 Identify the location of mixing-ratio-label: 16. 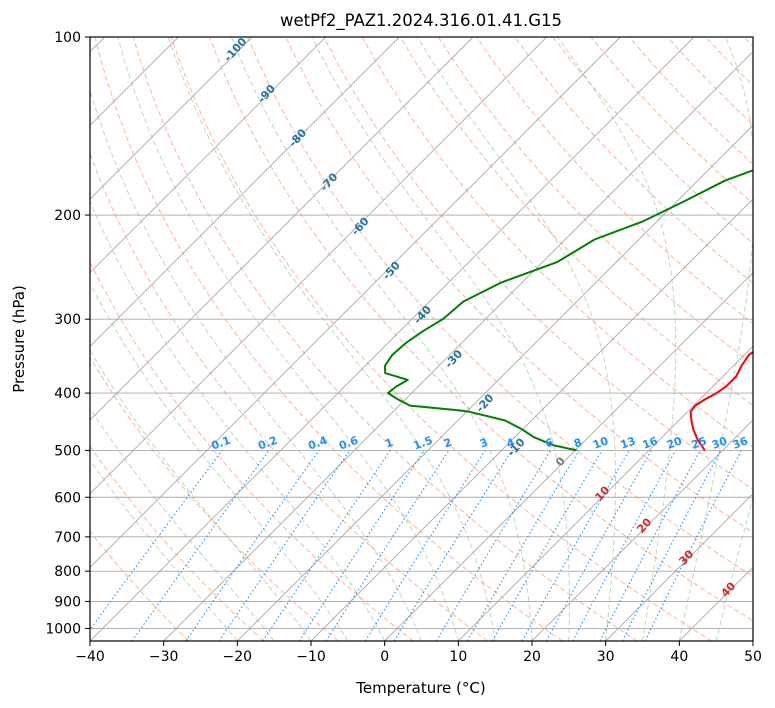
(650, 443).